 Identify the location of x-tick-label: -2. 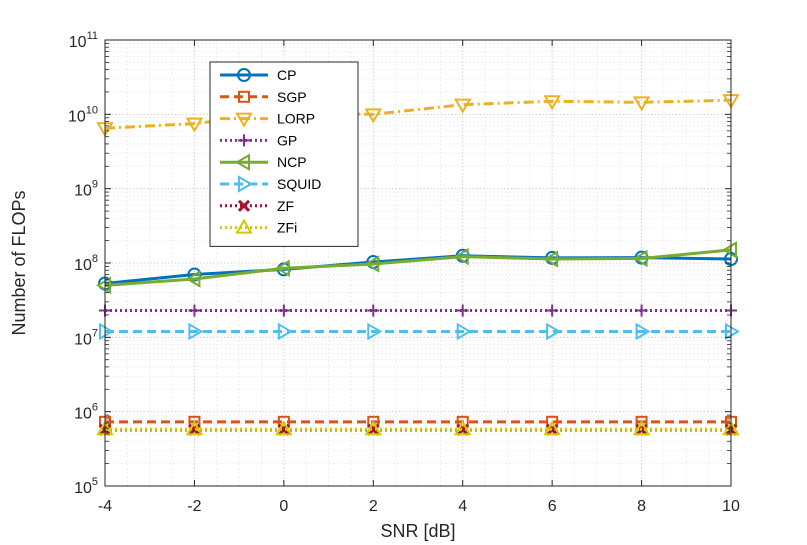
(194, 506).